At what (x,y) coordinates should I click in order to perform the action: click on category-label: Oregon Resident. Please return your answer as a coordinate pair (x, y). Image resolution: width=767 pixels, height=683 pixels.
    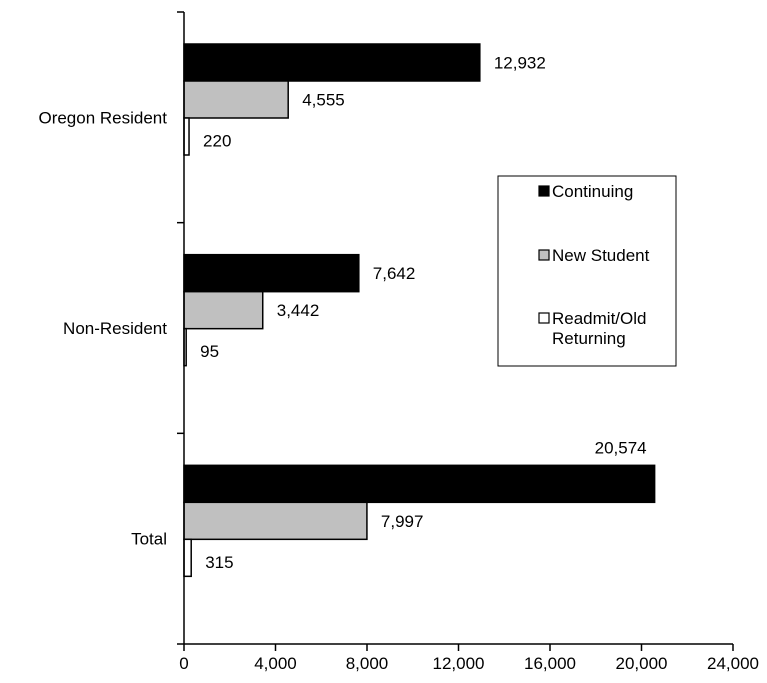
    Looking at the image, I should click on (102, 117).